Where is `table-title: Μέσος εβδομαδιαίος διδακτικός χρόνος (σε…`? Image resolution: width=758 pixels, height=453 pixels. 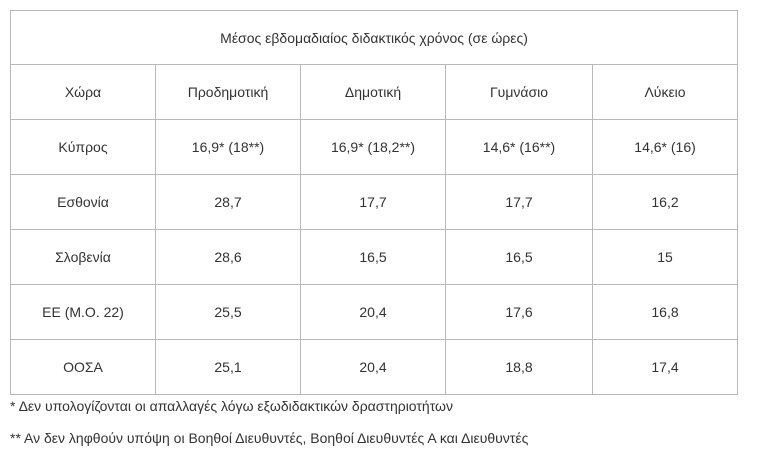
table-title: Μέσος εβδομαδιαίος διδακτικός χρόνος (σε… is located at coordinates (374, 37).